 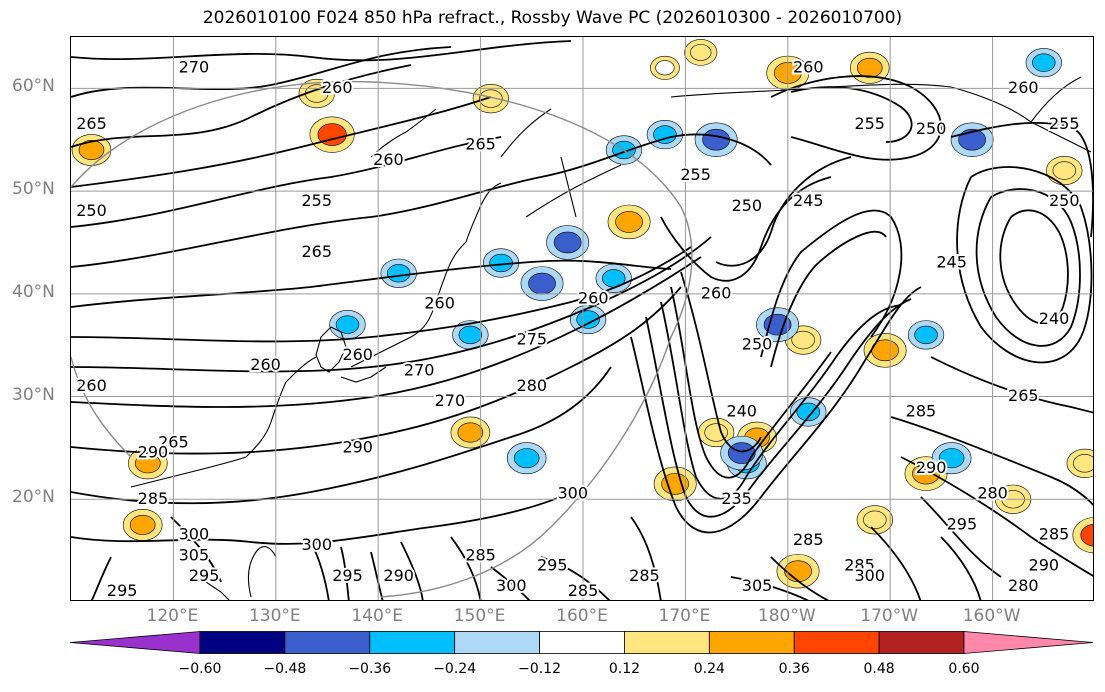 I want to click on contour-label: 255, so click(x=316, y=200).